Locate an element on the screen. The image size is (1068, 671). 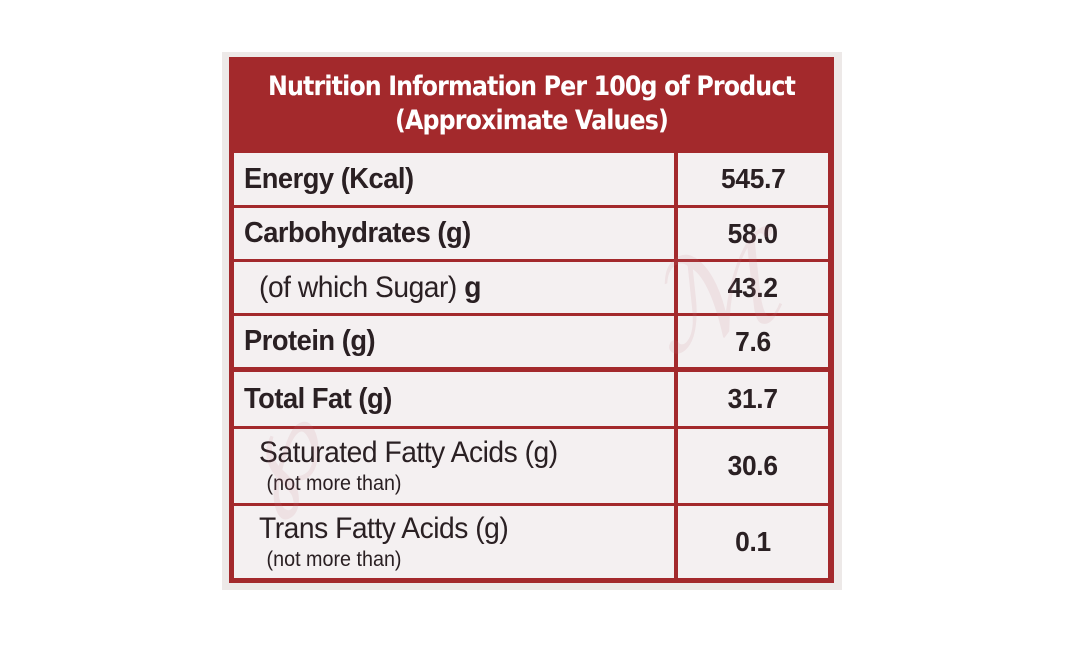
row-sugar-label: (of which Sugar) g is located at coordinates (446, 288).